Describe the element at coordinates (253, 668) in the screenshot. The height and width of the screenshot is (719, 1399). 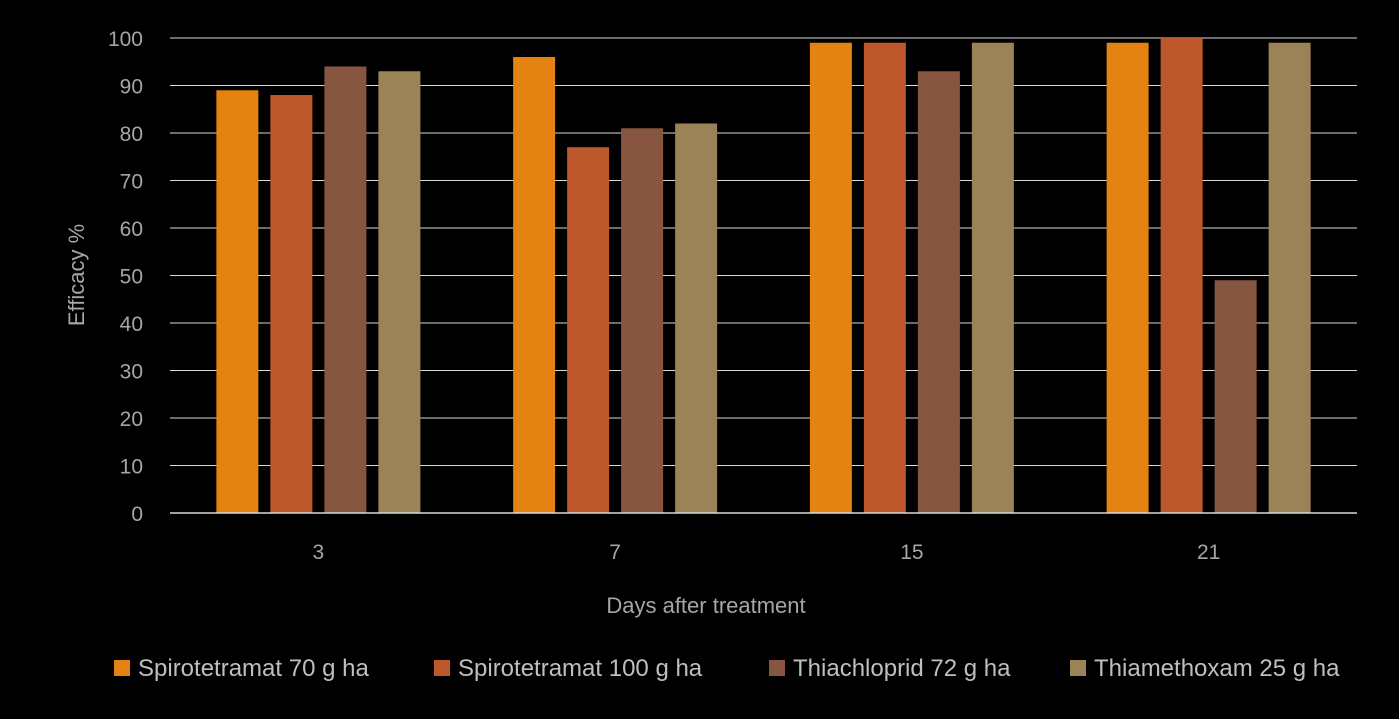
I see `legend-label: Spirotetramat 70 g ha` at that location.